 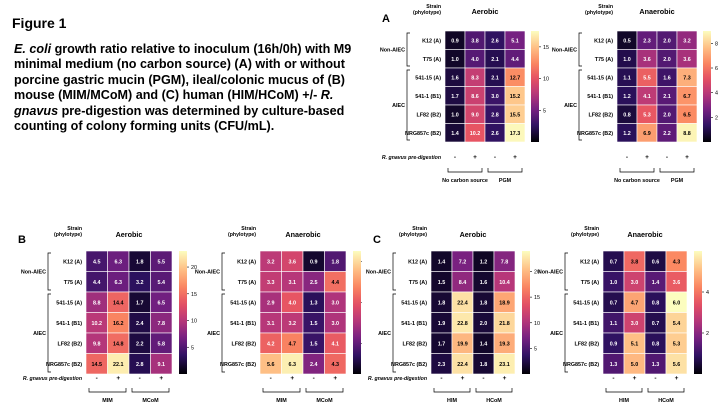 What do you see at coordinates (97, 303) in the screenshot?
I see `cell-value: 8.8` at bounding box center [97, 303].